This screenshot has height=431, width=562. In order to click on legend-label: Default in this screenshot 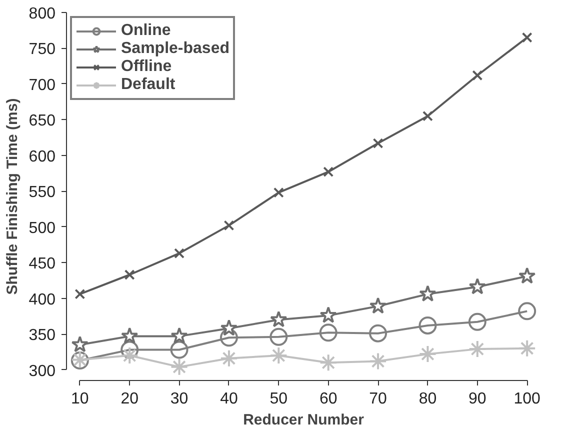, I will do `click(148, 85)`.